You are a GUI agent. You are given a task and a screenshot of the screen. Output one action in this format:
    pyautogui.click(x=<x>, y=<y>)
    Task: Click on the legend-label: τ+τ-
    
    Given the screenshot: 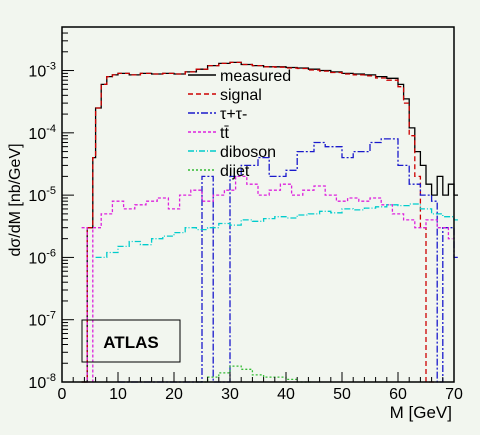 What is the action you would take?
    pyautogui.click(x=233, y=114)
    